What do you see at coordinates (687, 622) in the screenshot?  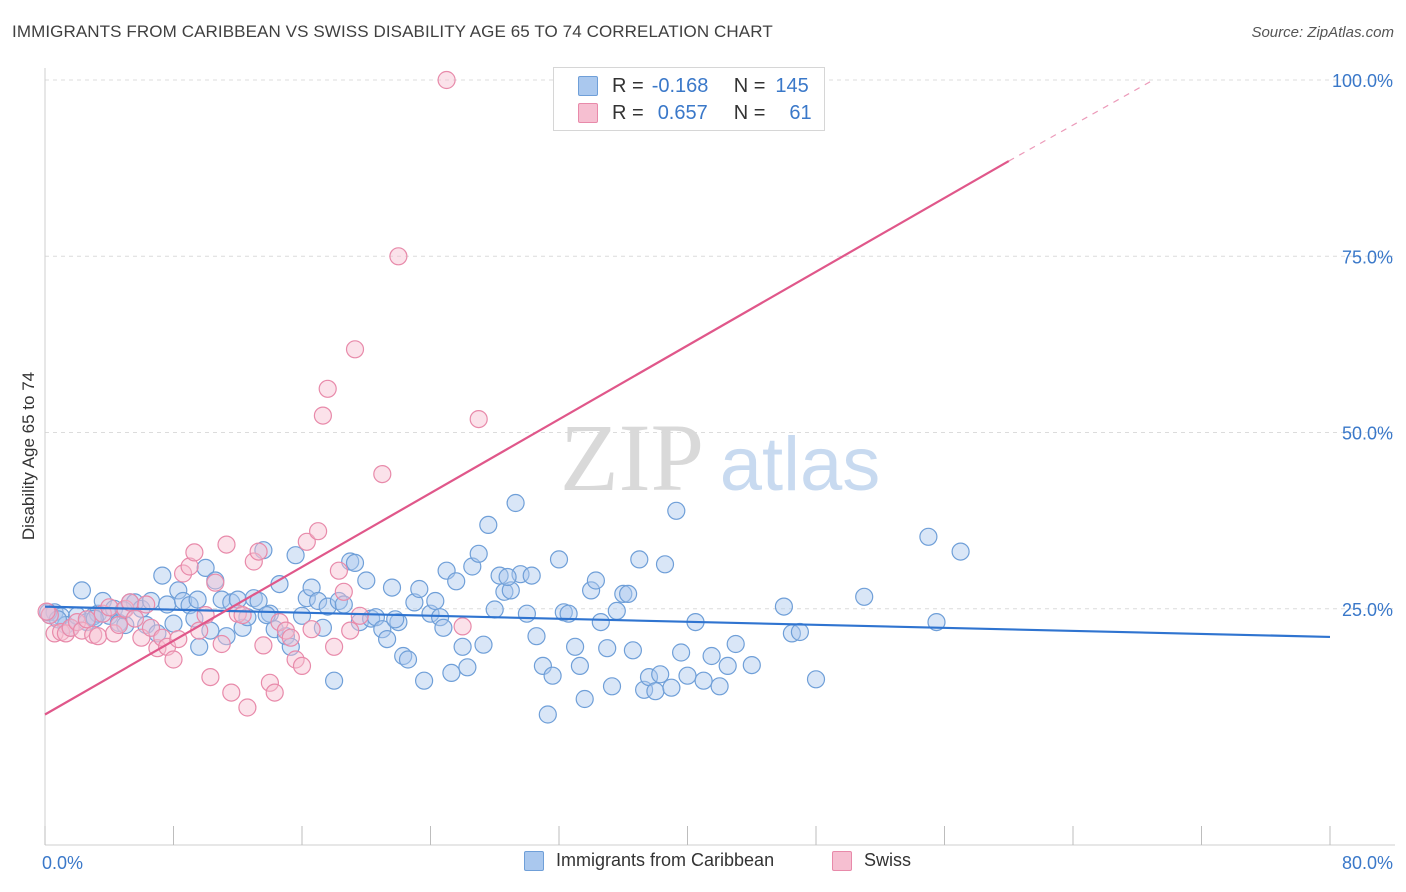 I see `trend-line-caribbean` at bounding box center [687, 622].